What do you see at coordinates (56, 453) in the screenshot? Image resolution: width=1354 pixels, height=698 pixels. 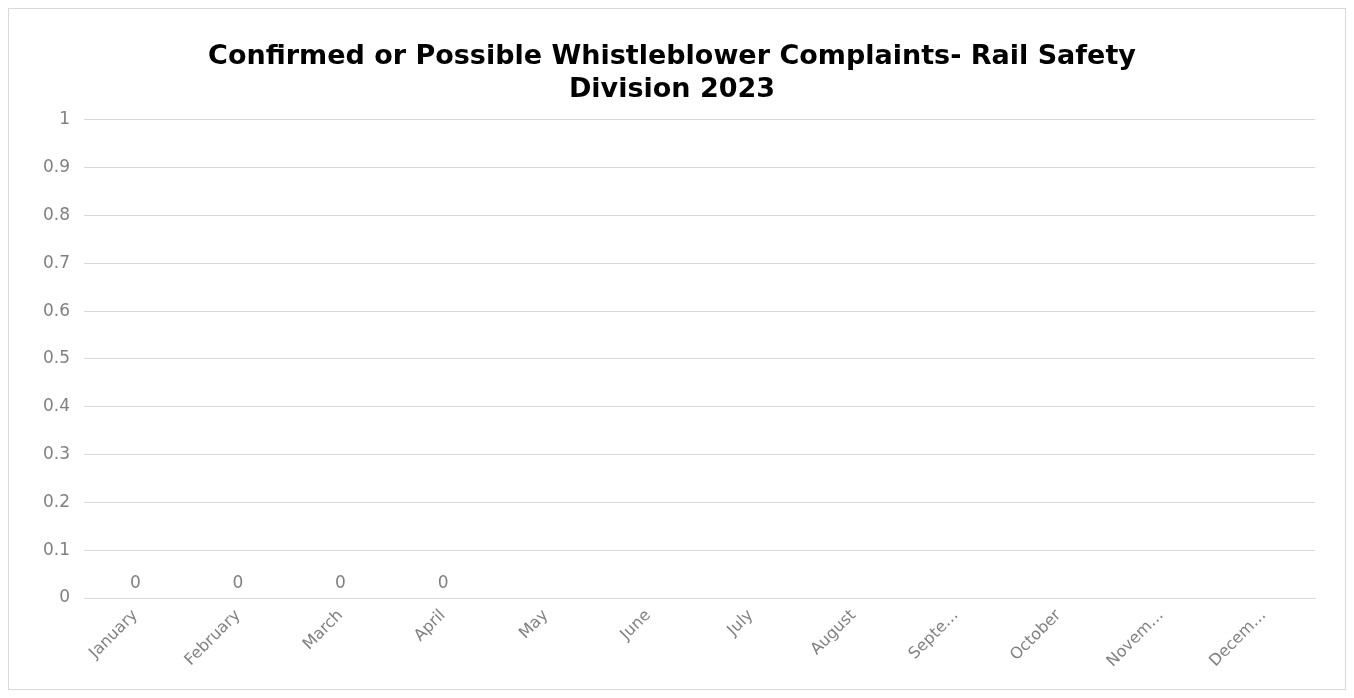 I see `y-tick-label: 0.3` at bounding box center [56, 453].